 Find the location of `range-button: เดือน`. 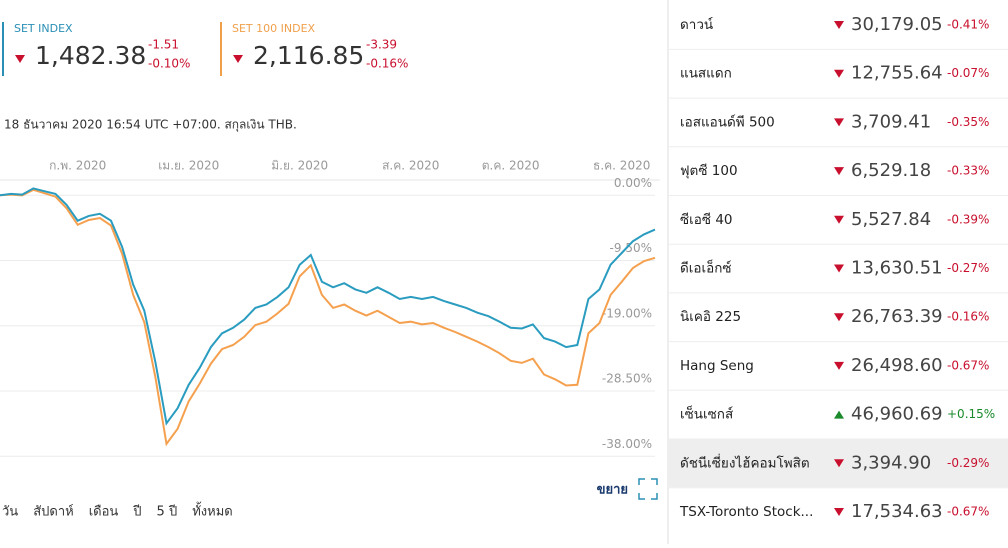

range-button: เดือน is located at coordinates (104, 512).